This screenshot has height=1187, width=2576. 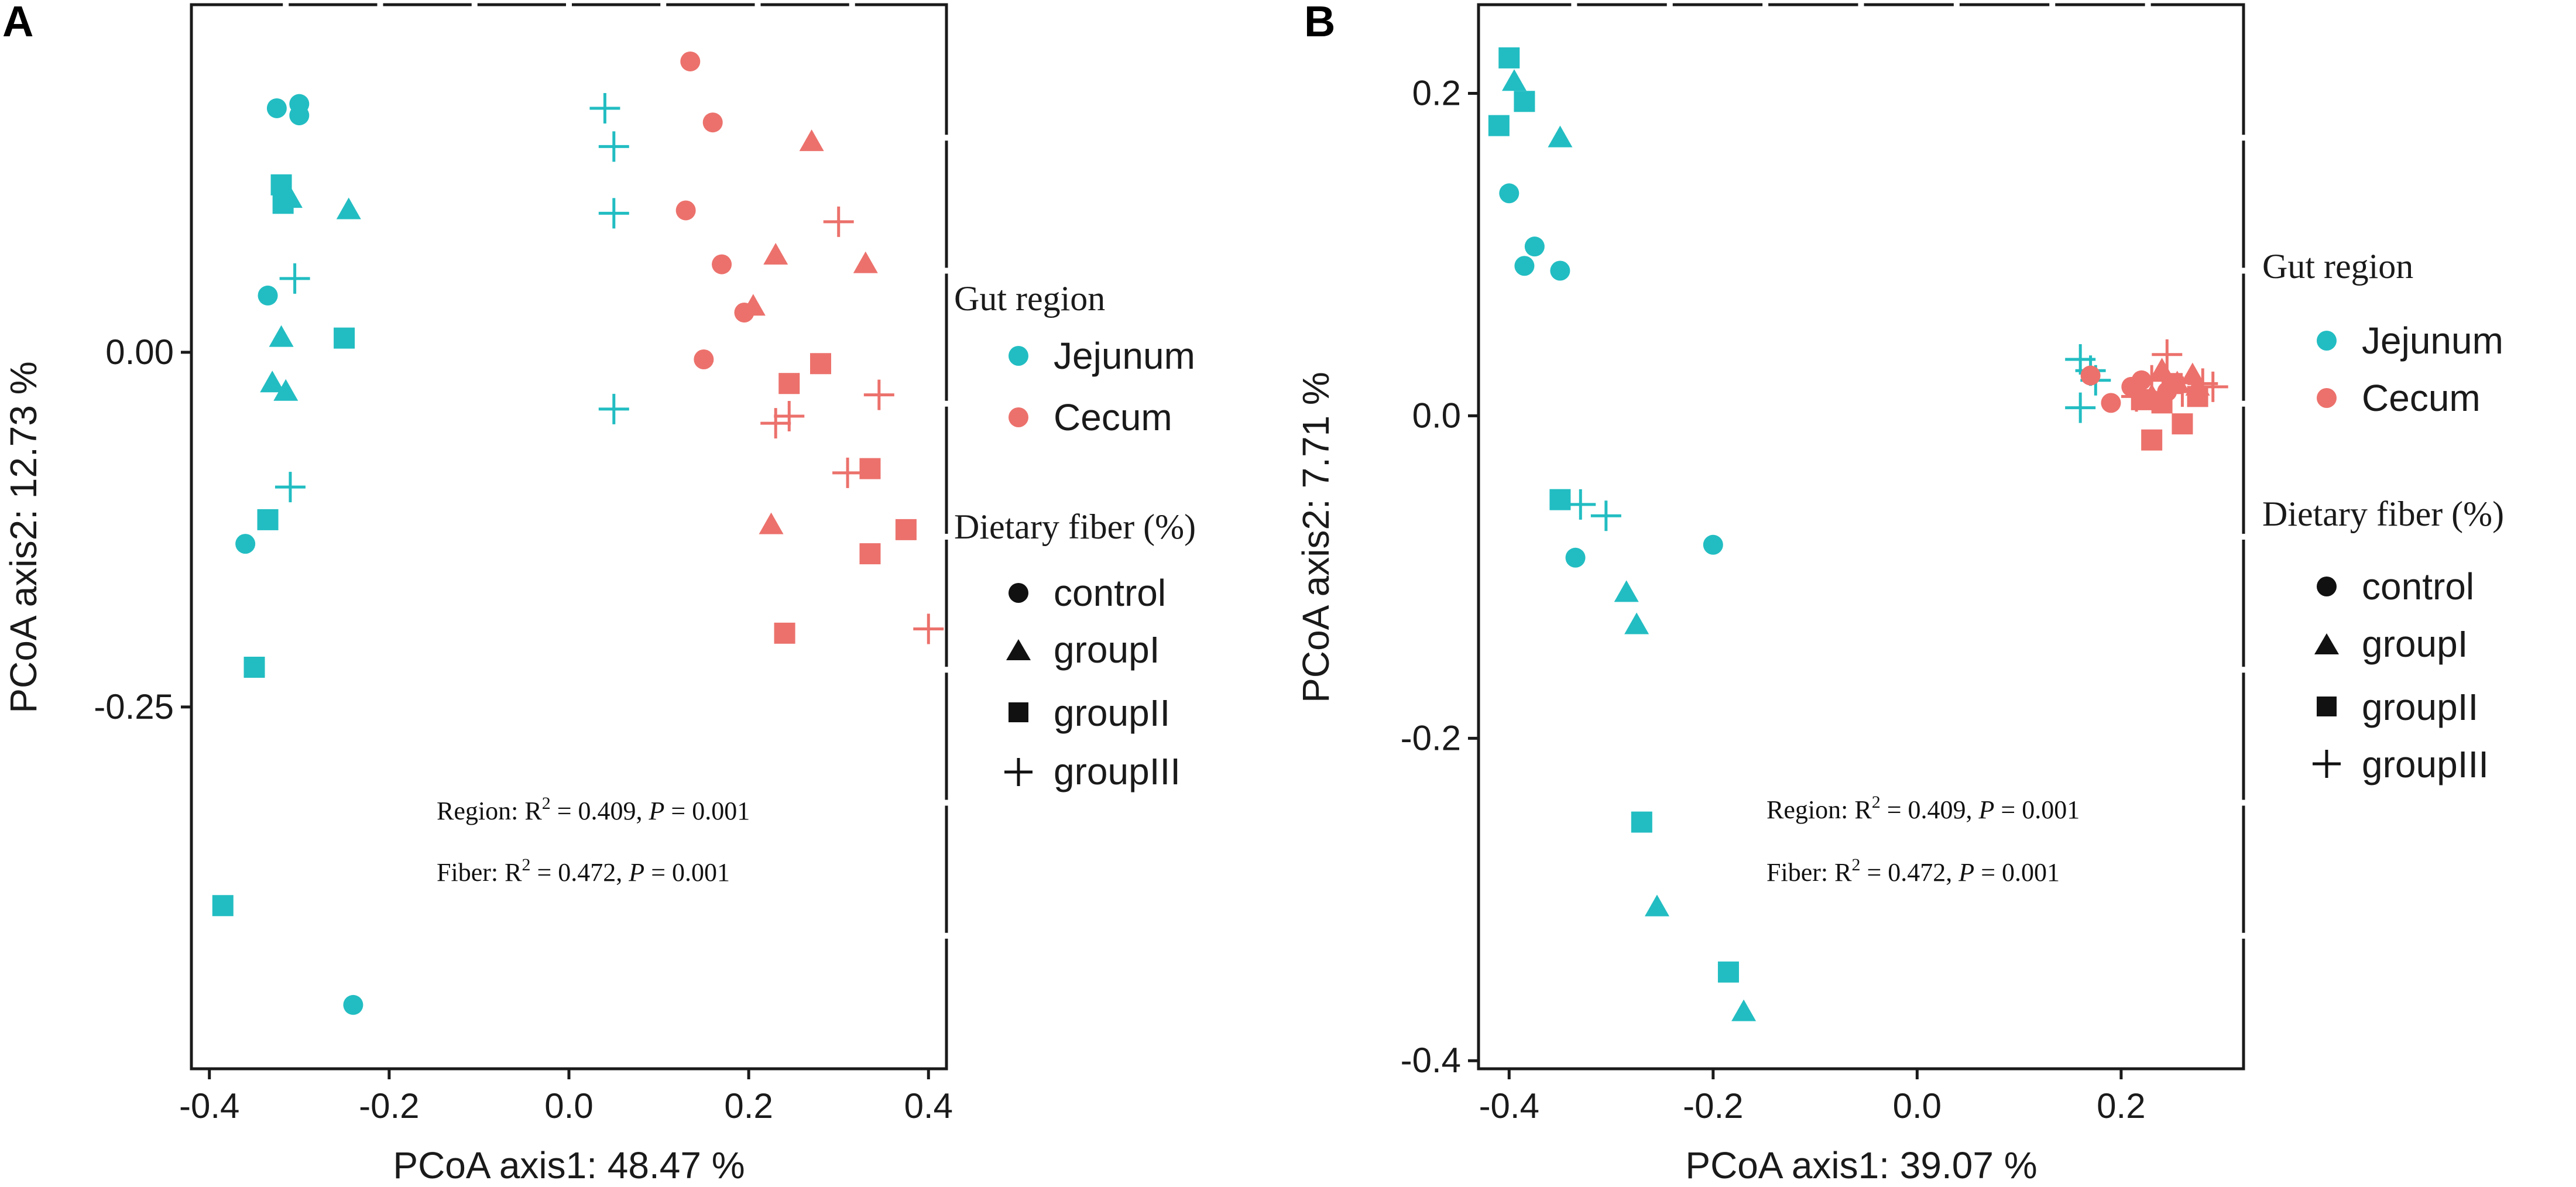 What do you see at coordinates (1029, 298) in the screenshot?
I see `legend-region-title: Gut region` at bounding box center [1029, 298].